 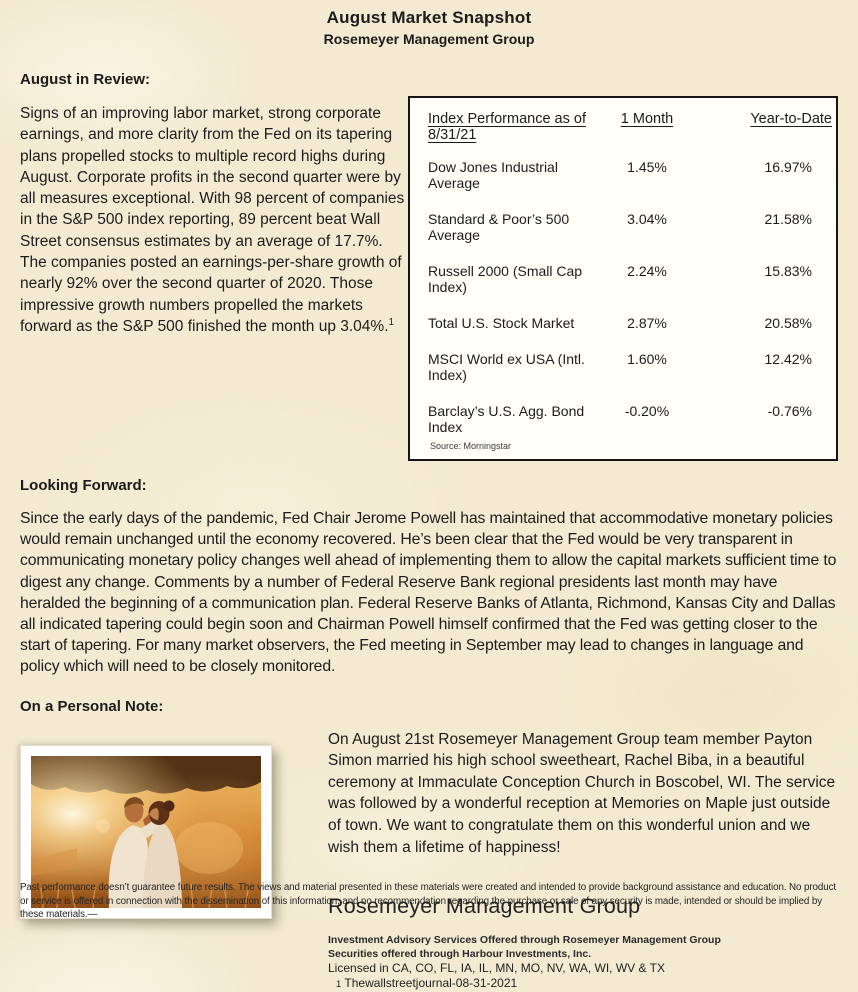 What do you see at coordinates (791, 119) in the screenshot?
I see `table-header-ytd: Year-to-Date` at bounding box center [791, 119].